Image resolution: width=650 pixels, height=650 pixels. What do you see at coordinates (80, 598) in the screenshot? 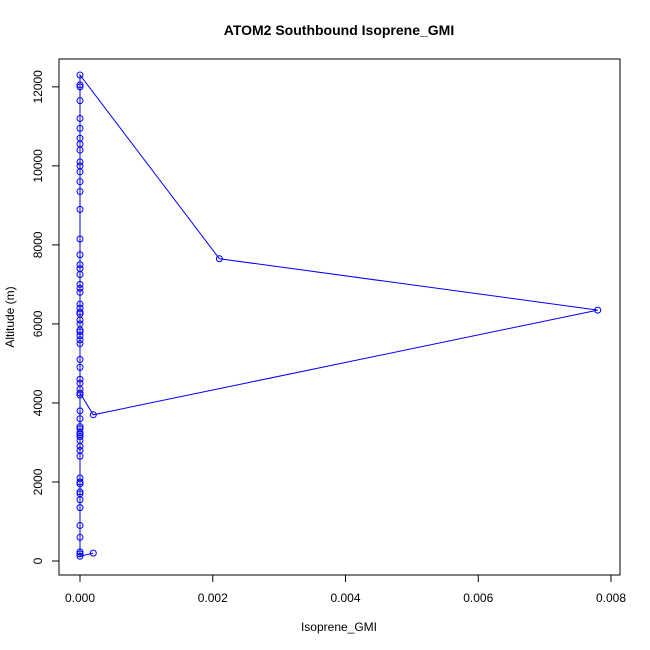
I see `x-tick-label: 0.000` at bounding box center [80, 598].